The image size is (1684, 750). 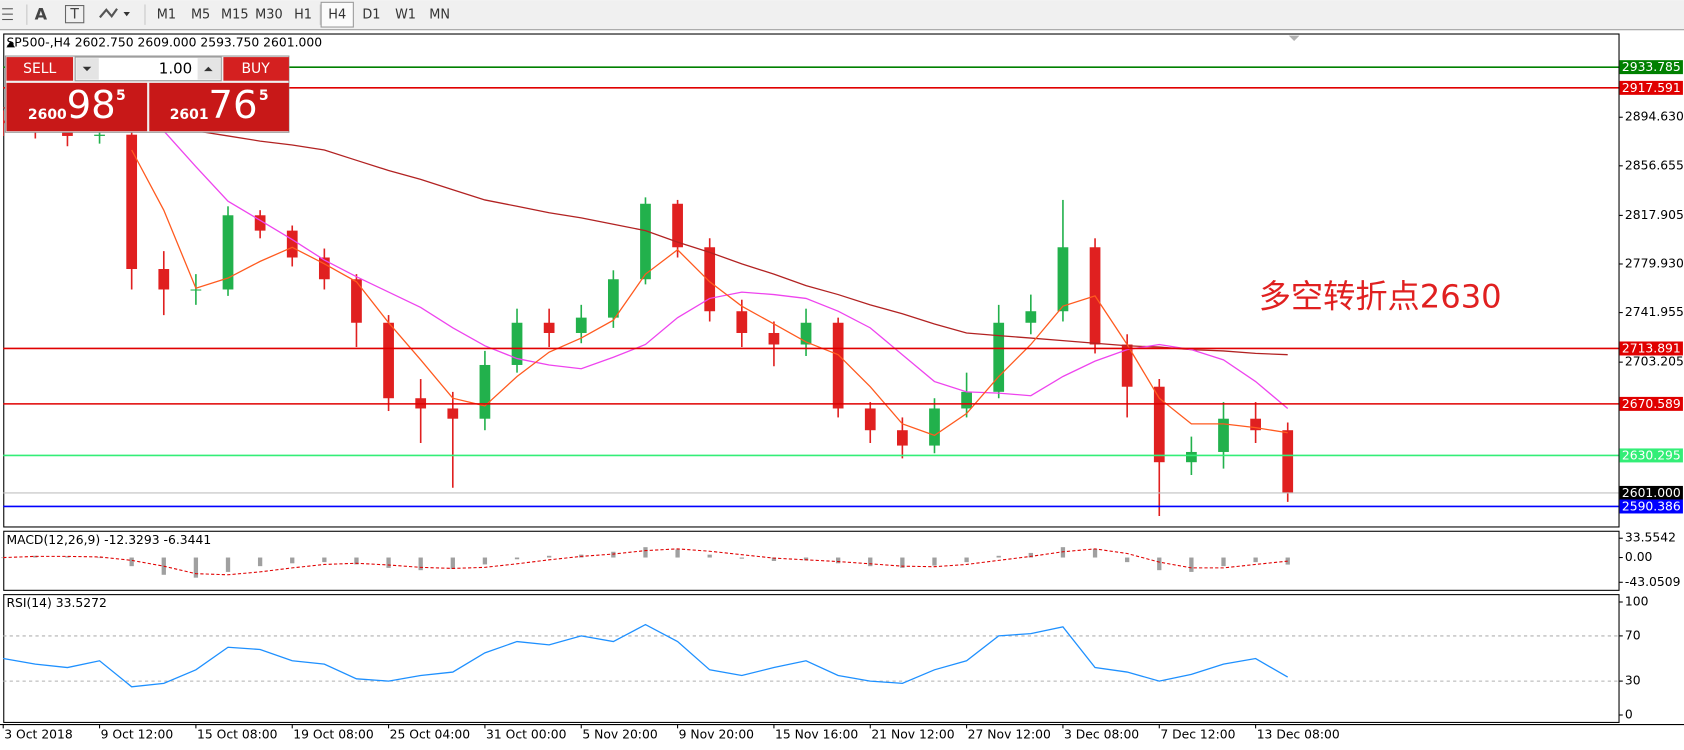 I want to click on y-tick-label: 2741.955, so click(x=1654, y=312).